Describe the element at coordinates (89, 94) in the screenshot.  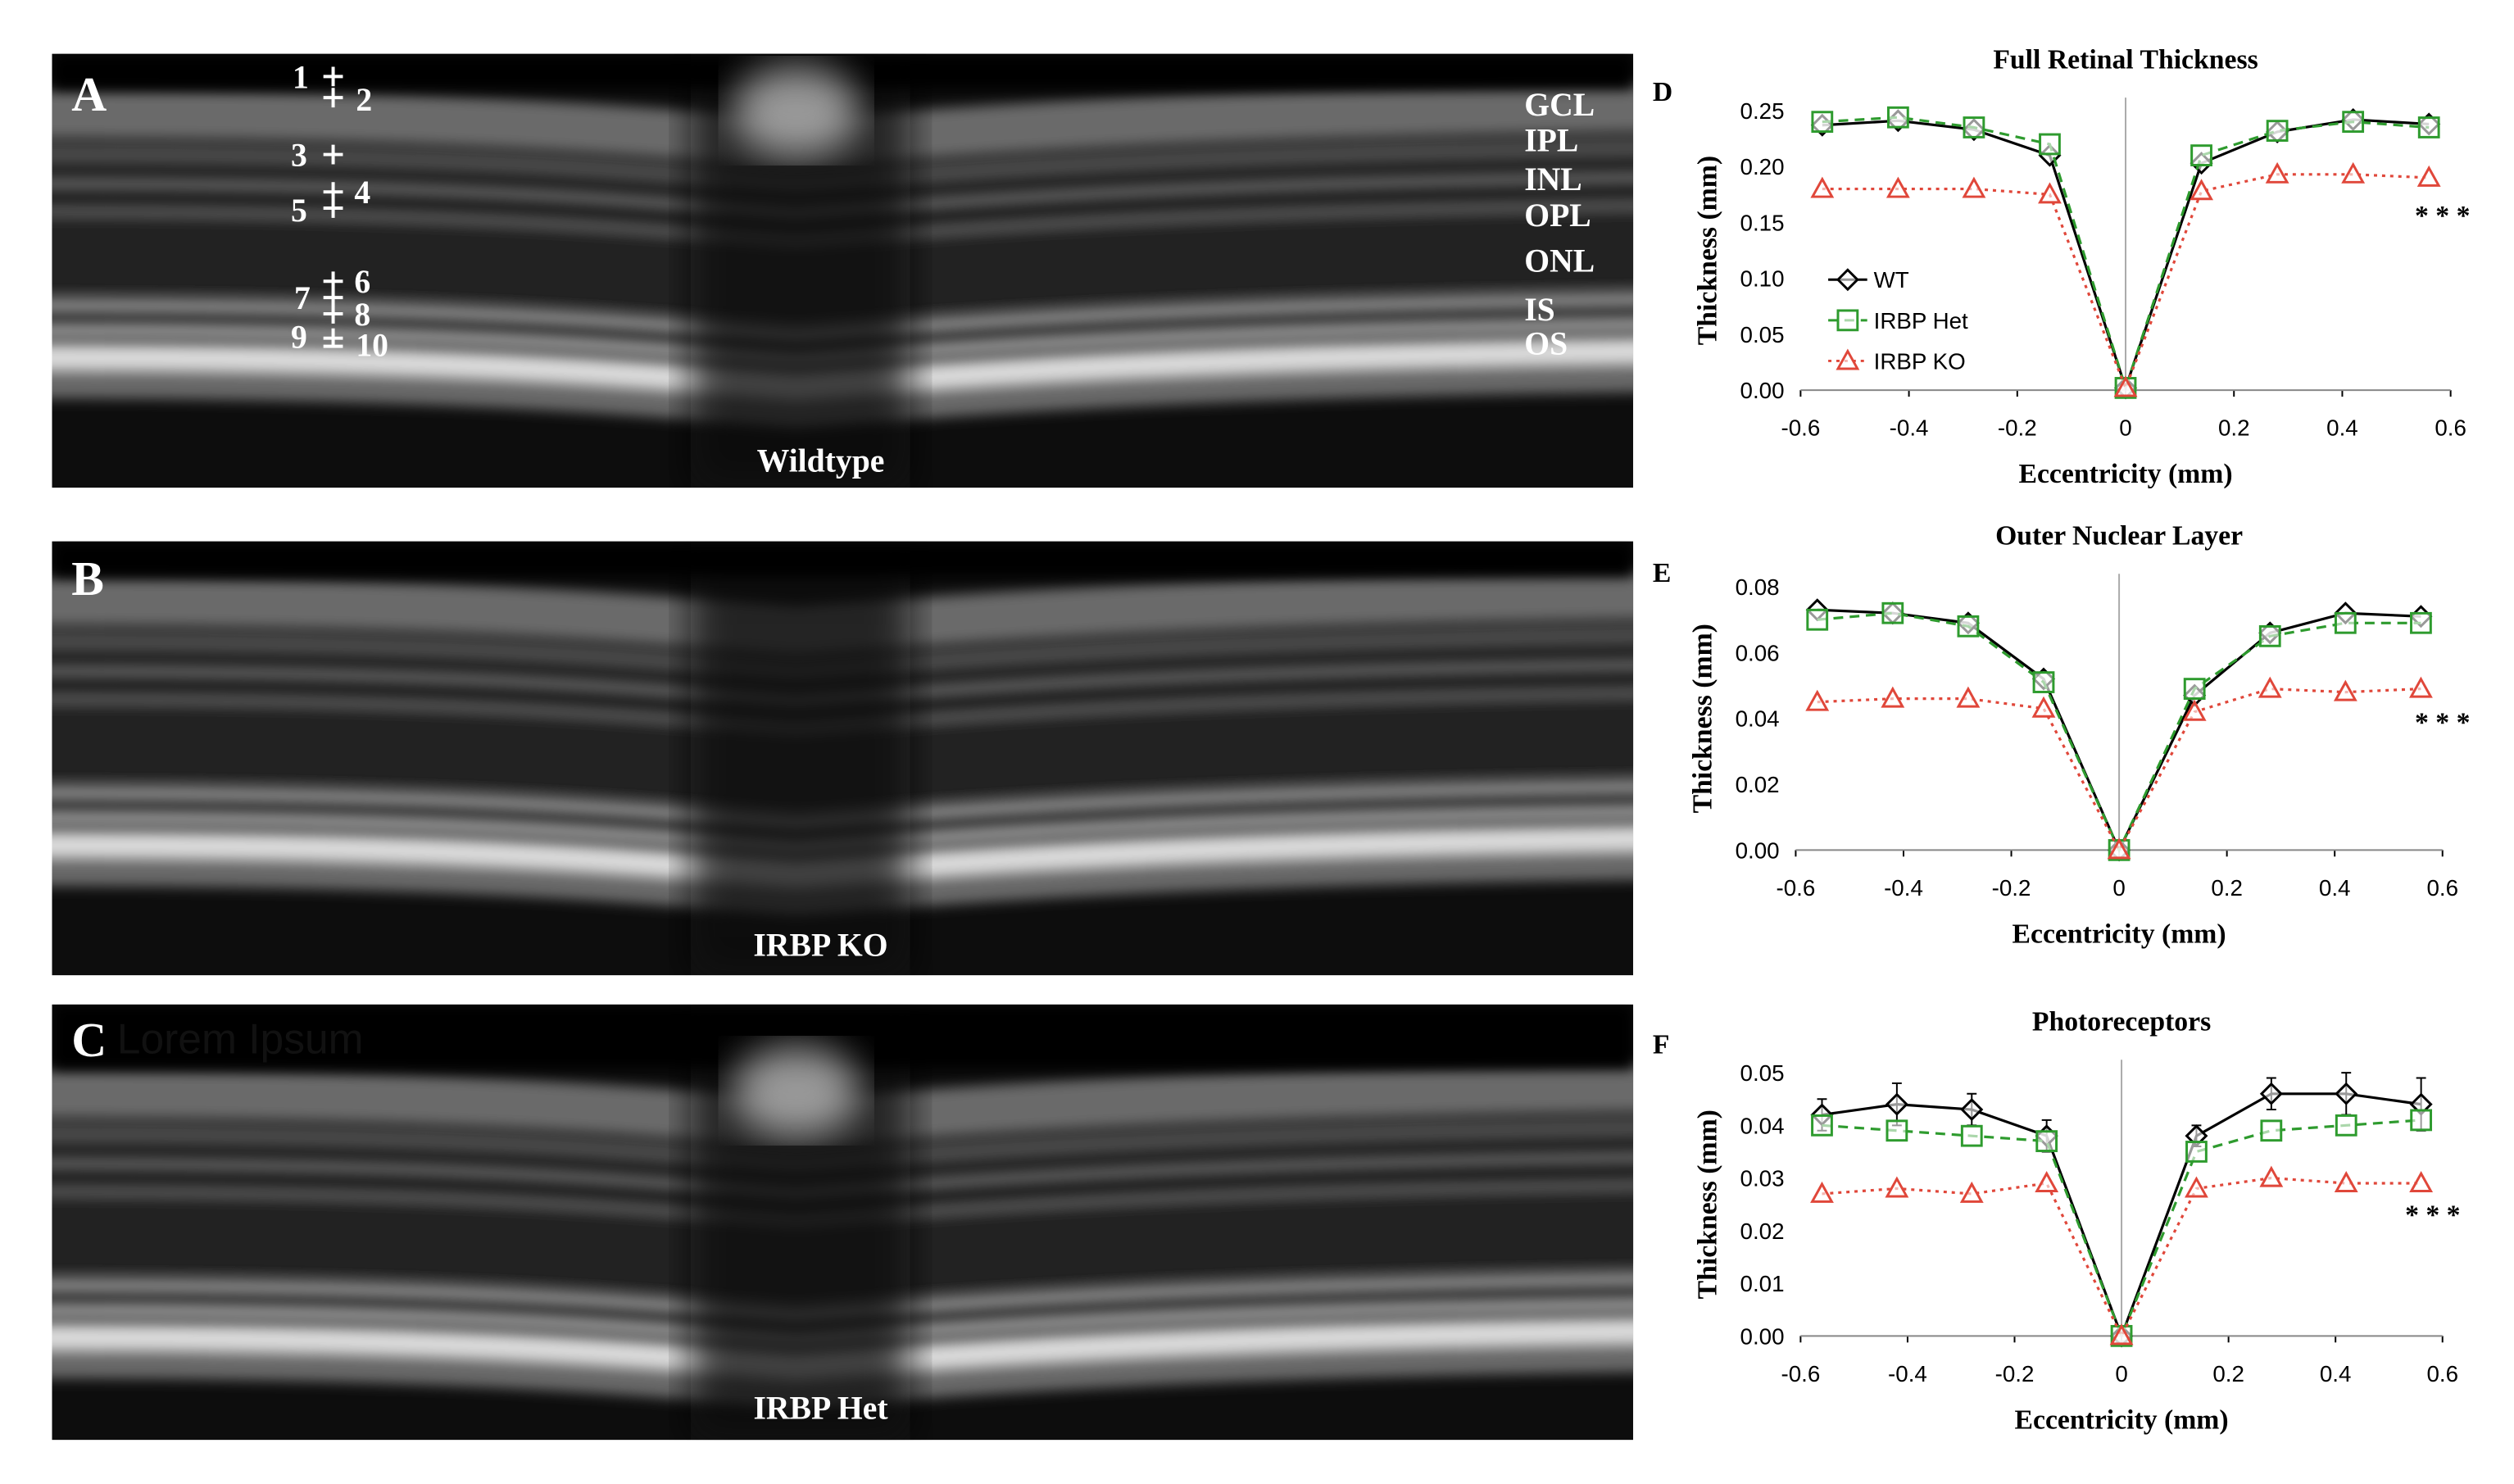
I see `panel-letter: A` at that location.